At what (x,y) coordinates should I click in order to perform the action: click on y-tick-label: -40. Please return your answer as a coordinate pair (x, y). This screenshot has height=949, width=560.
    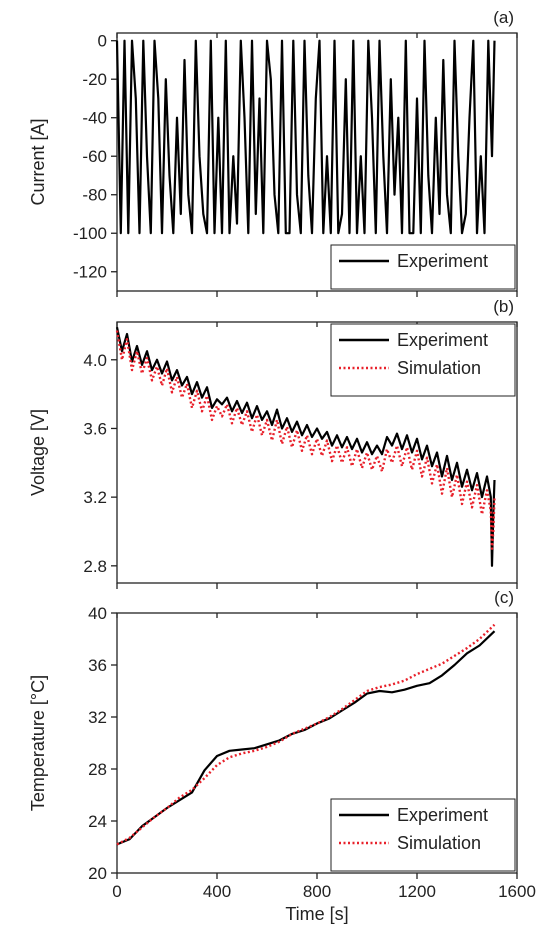
    Looking at the image, I should click on (94, 118).